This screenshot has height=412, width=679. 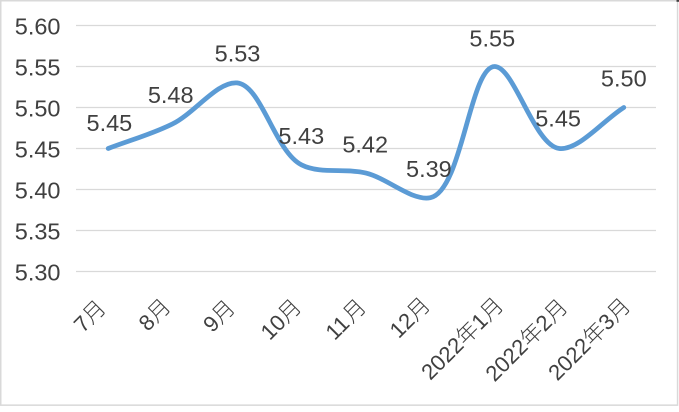 What do you see at coordinates (429, 169) in the screenshot?
I see `svg-text: 5.39` at bounding box center [429, 169].